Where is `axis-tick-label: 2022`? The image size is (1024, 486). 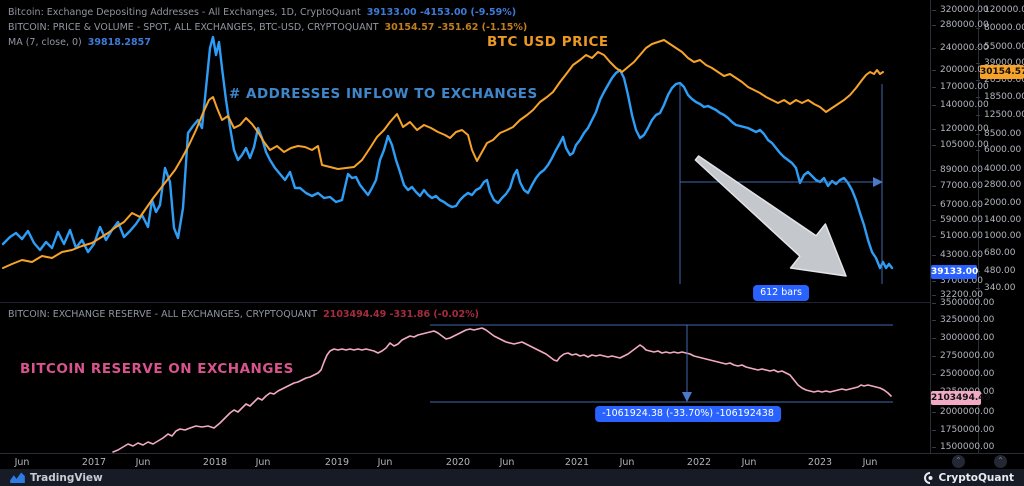
axis-tick-label: 2022 is located at coordinates (699, 462).